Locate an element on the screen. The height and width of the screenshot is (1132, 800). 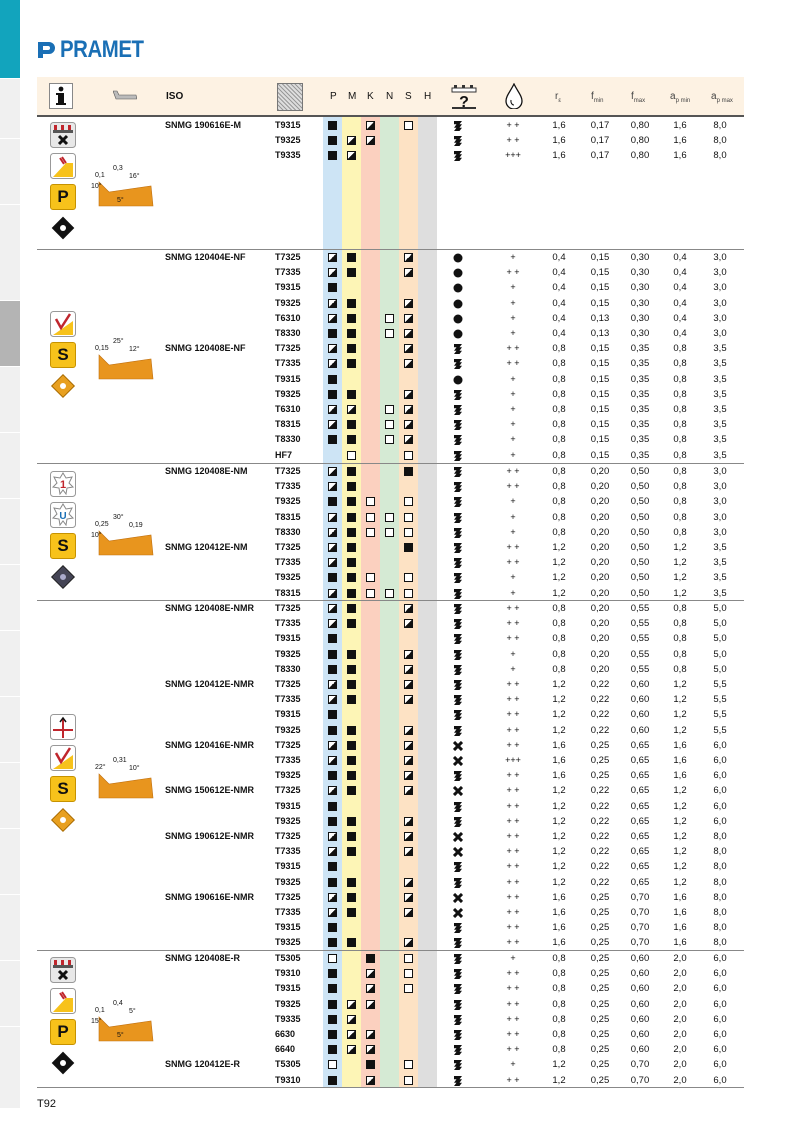
table-row: SNMG 120412E-R T5305 +1,2 0,25 0,70 2,0 6,0 is located at coordinates (390, 1065).